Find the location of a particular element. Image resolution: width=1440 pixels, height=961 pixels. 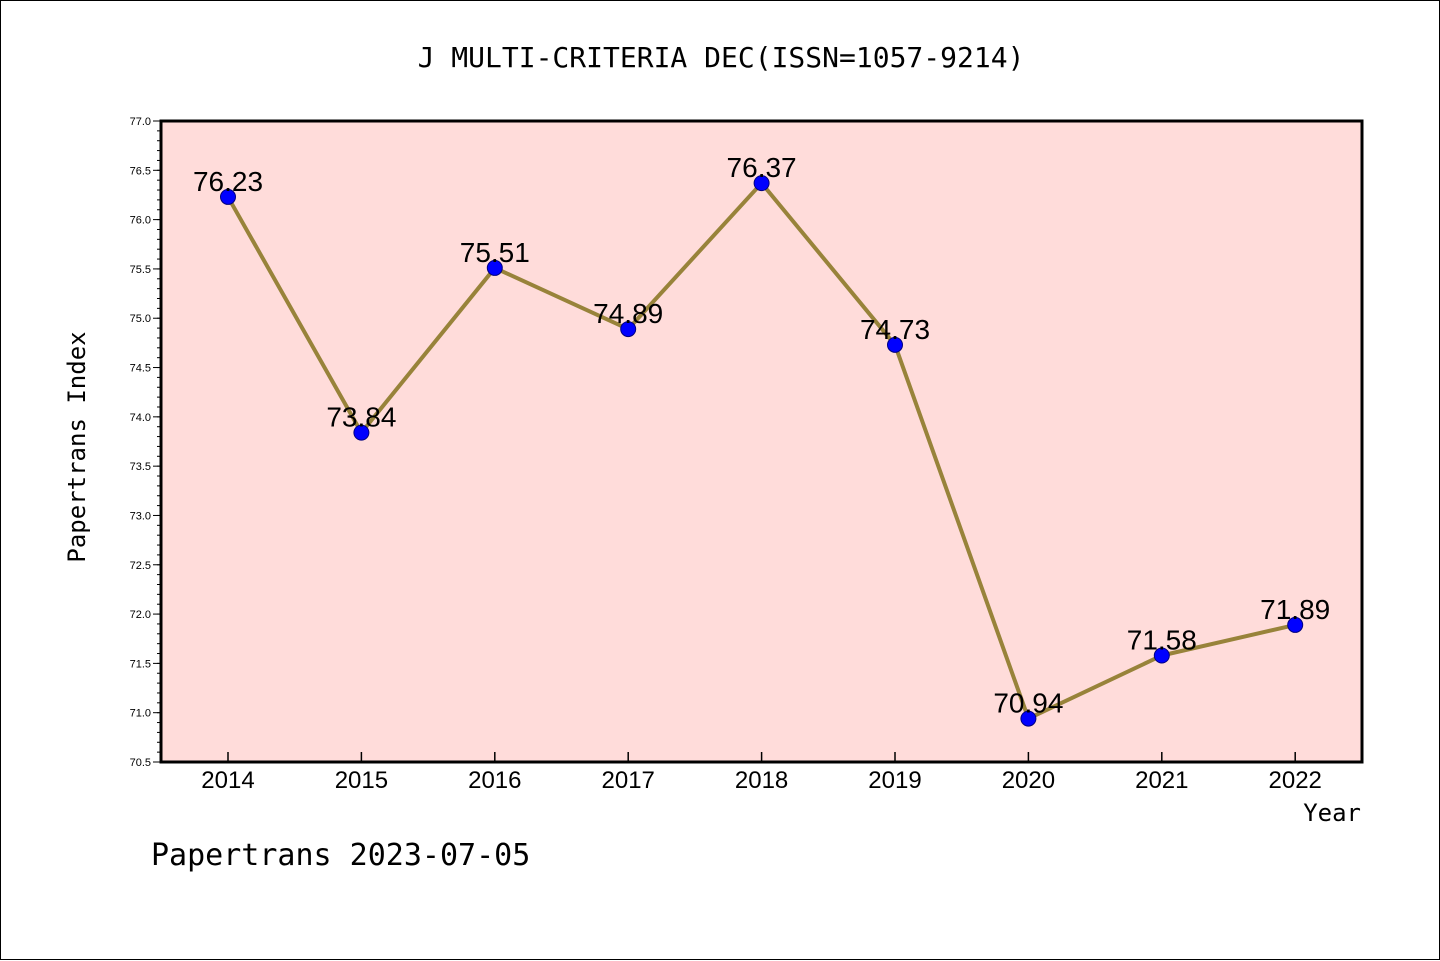

data-label: 74.89 is located at coordinates (628, 313).